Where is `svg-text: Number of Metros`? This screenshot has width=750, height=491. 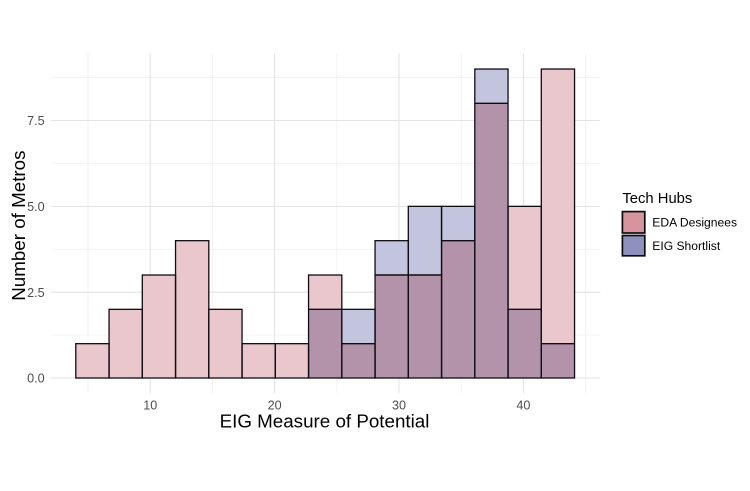
svg-text: Number of Metros is located at coordinates (18, 226).